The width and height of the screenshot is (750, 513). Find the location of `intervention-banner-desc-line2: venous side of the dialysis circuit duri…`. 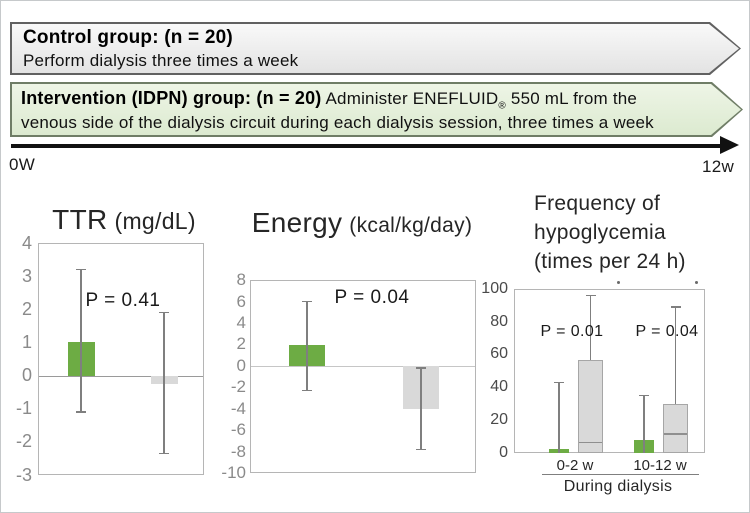

intervention-banner-desc-line2: venous side of the dialysis circuit duri… is located at coordinates (337, 122).